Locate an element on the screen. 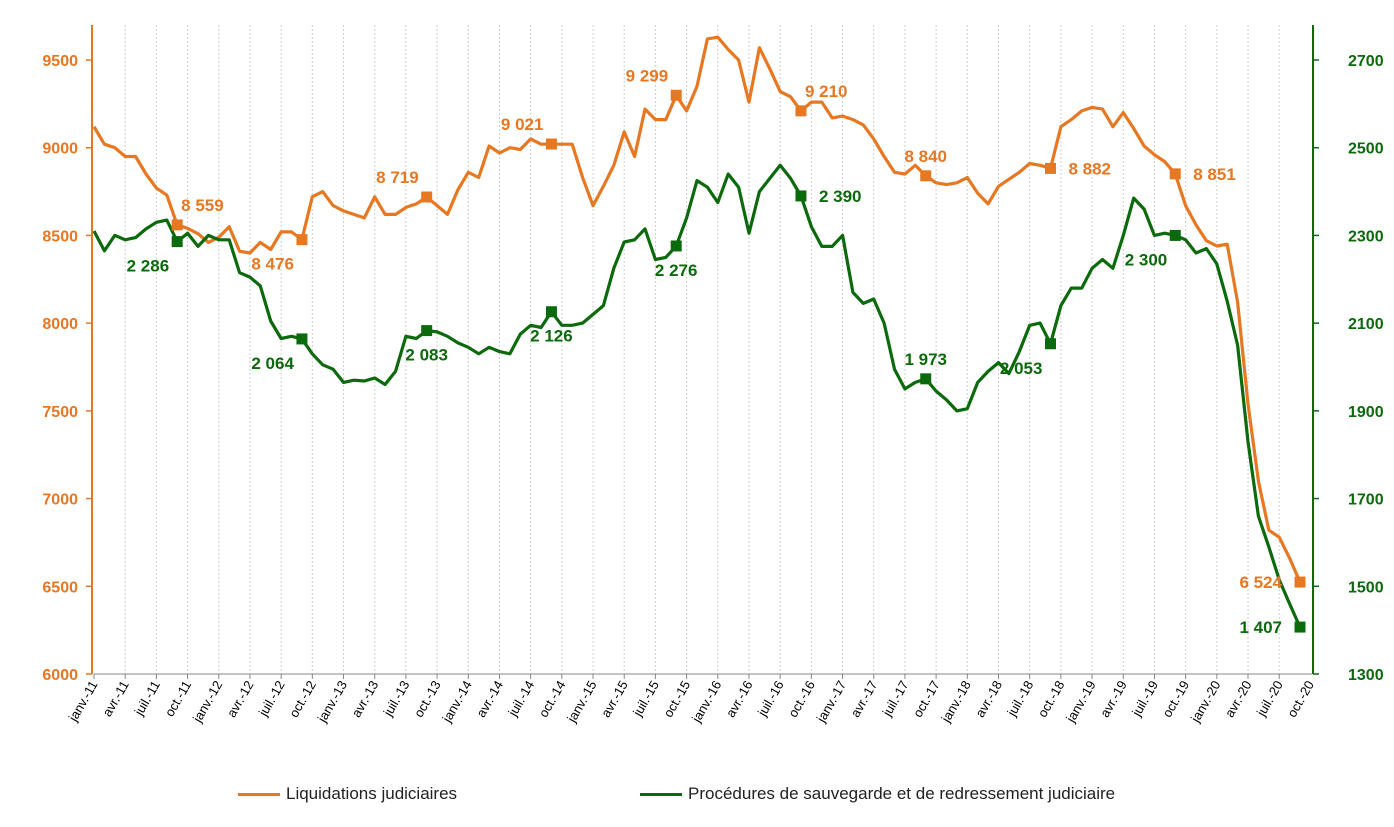 This screenshot has height=827, width=1394. x-tick-label: janv.-19 is located at coordinates (1081, 702).